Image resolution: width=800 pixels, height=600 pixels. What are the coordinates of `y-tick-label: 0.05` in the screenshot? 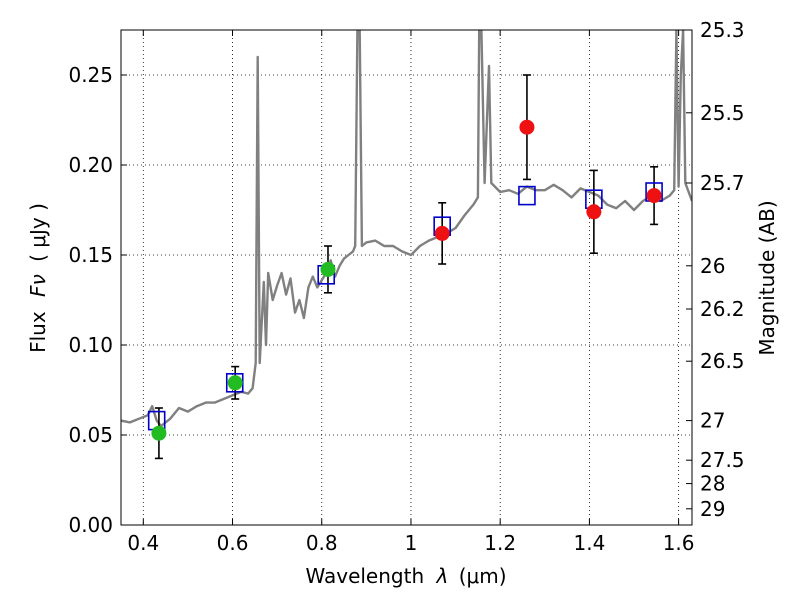 It's located at (90, 435).